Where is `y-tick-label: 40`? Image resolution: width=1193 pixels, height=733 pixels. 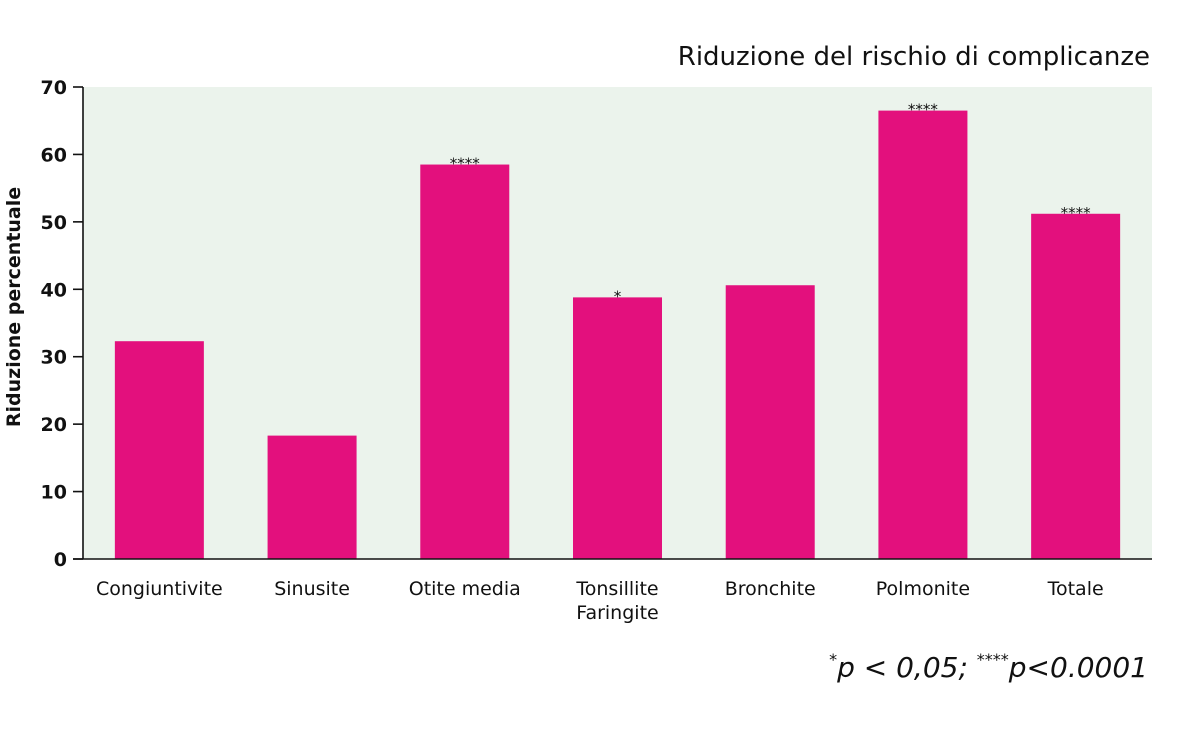 y-tick-label: 40 is located at coordinates (54, 290).